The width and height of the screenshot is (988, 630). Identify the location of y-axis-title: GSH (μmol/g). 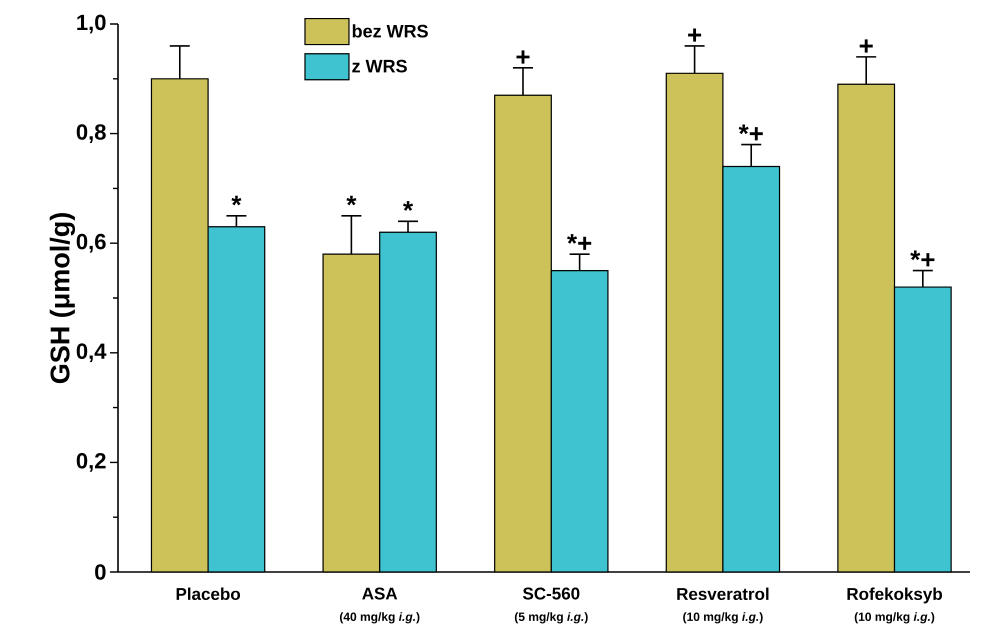
(63, 298).